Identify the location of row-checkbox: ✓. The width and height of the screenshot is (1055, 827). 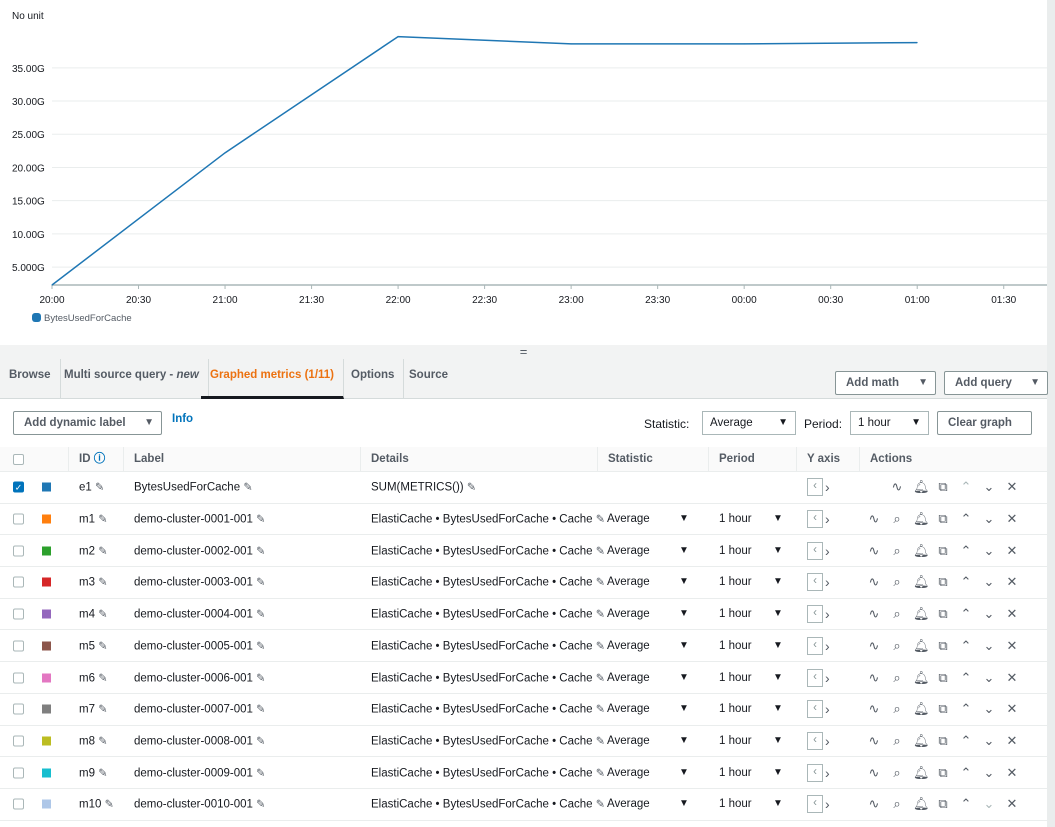
(18, 487).